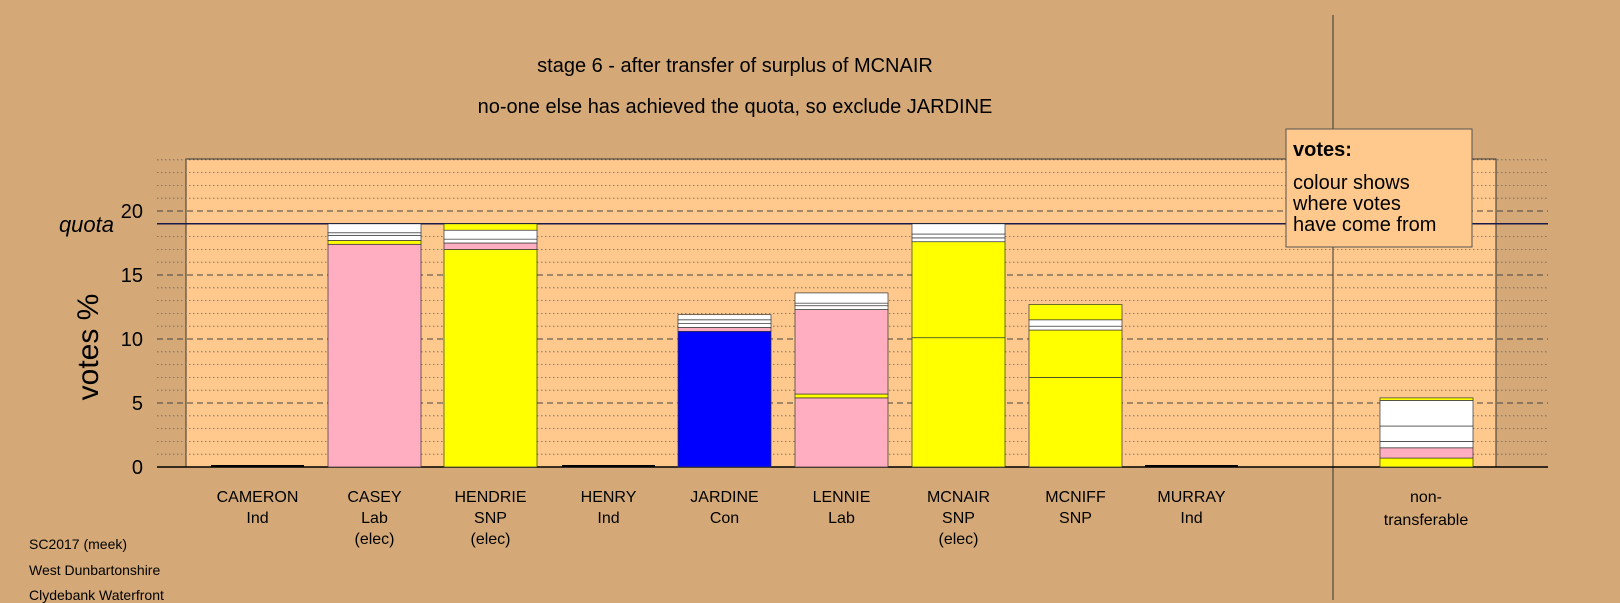 The height and width of the screenshot is (603, 1620). I want to click on footer-ward: Clydebank Waterfront, so click(96, 595).